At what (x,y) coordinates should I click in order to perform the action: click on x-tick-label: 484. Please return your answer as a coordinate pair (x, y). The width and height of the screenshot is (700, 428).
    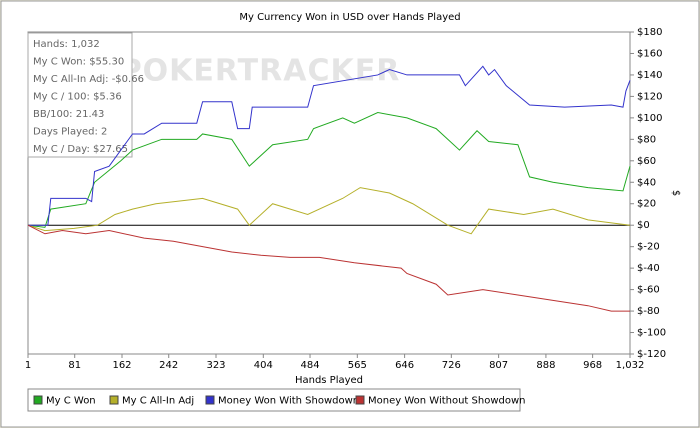
    Looking at the image, I should click on (309, 365).